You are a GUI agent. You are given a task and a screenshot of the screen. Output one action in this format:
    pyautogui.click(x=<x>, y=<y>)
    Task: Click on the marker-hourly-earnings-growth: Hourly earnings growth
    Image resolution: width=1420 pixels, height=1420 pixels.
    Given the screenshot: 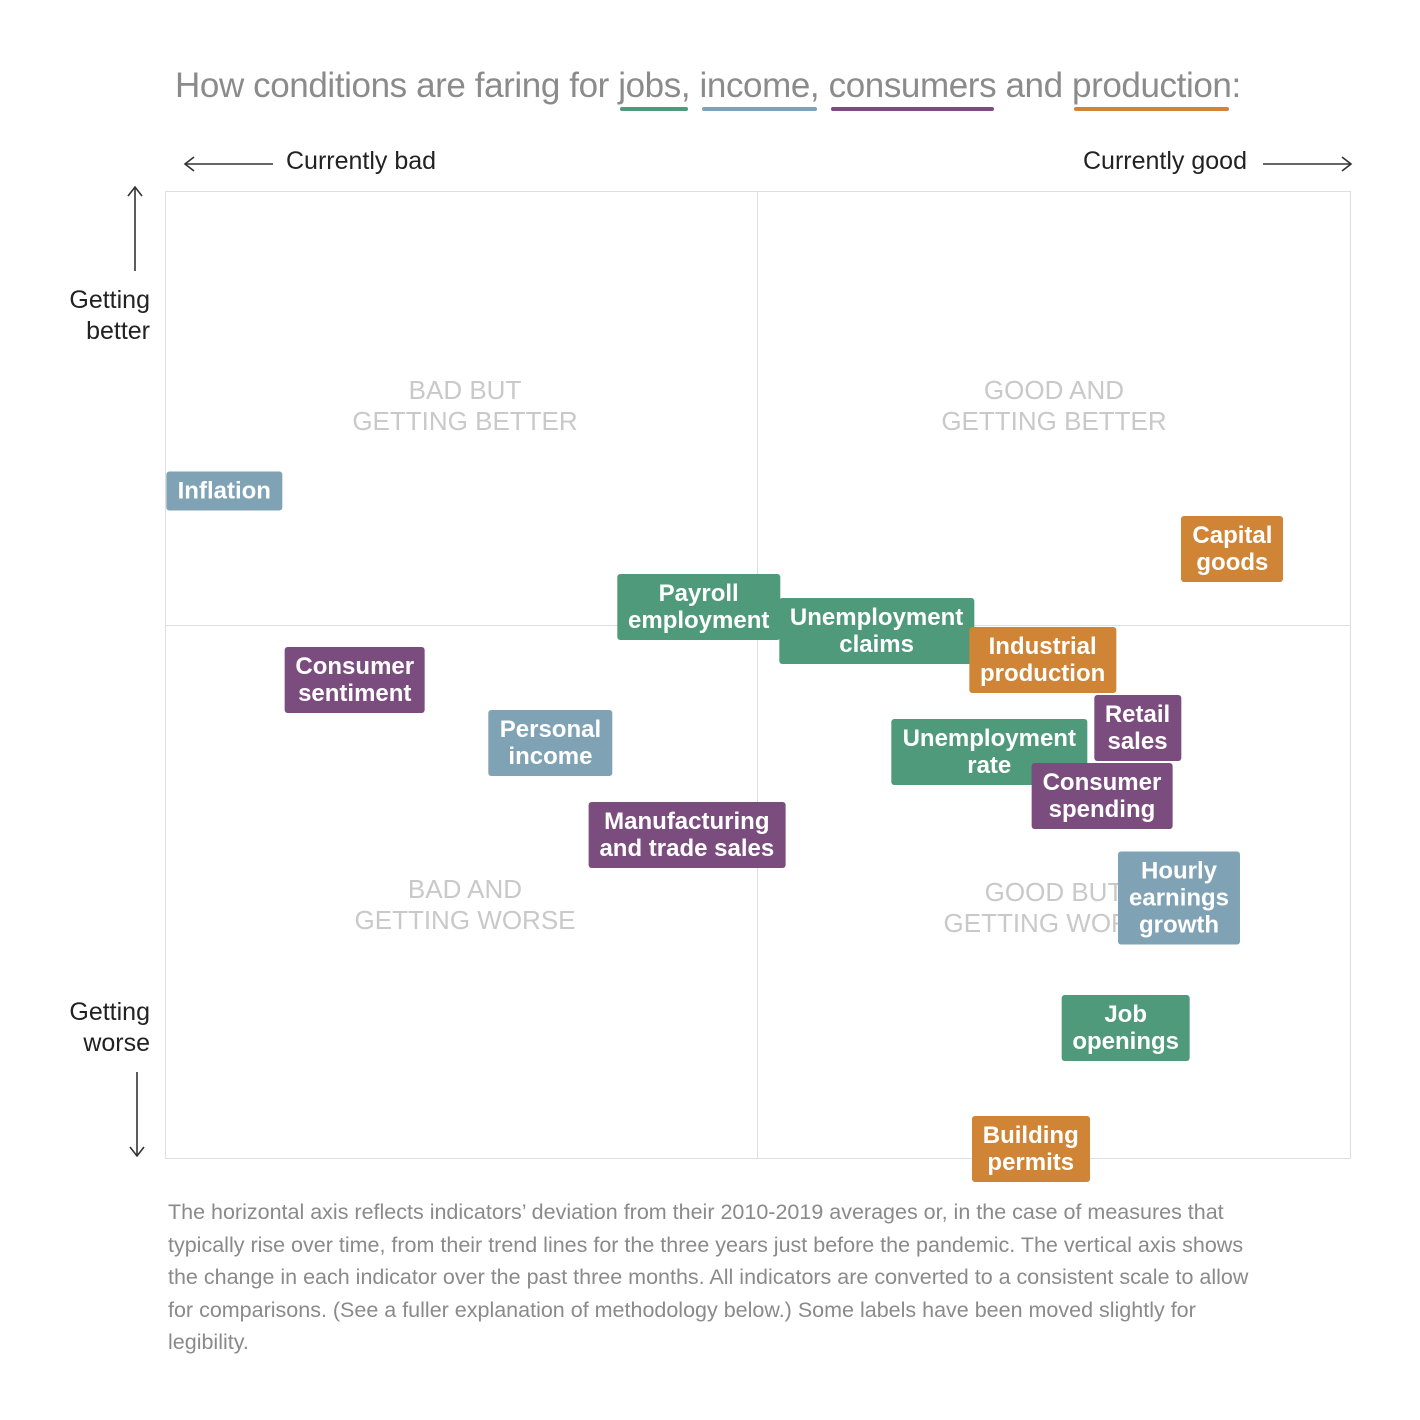 What is the action you would take?
    pyautogui.click(x=1179, y=898)
    